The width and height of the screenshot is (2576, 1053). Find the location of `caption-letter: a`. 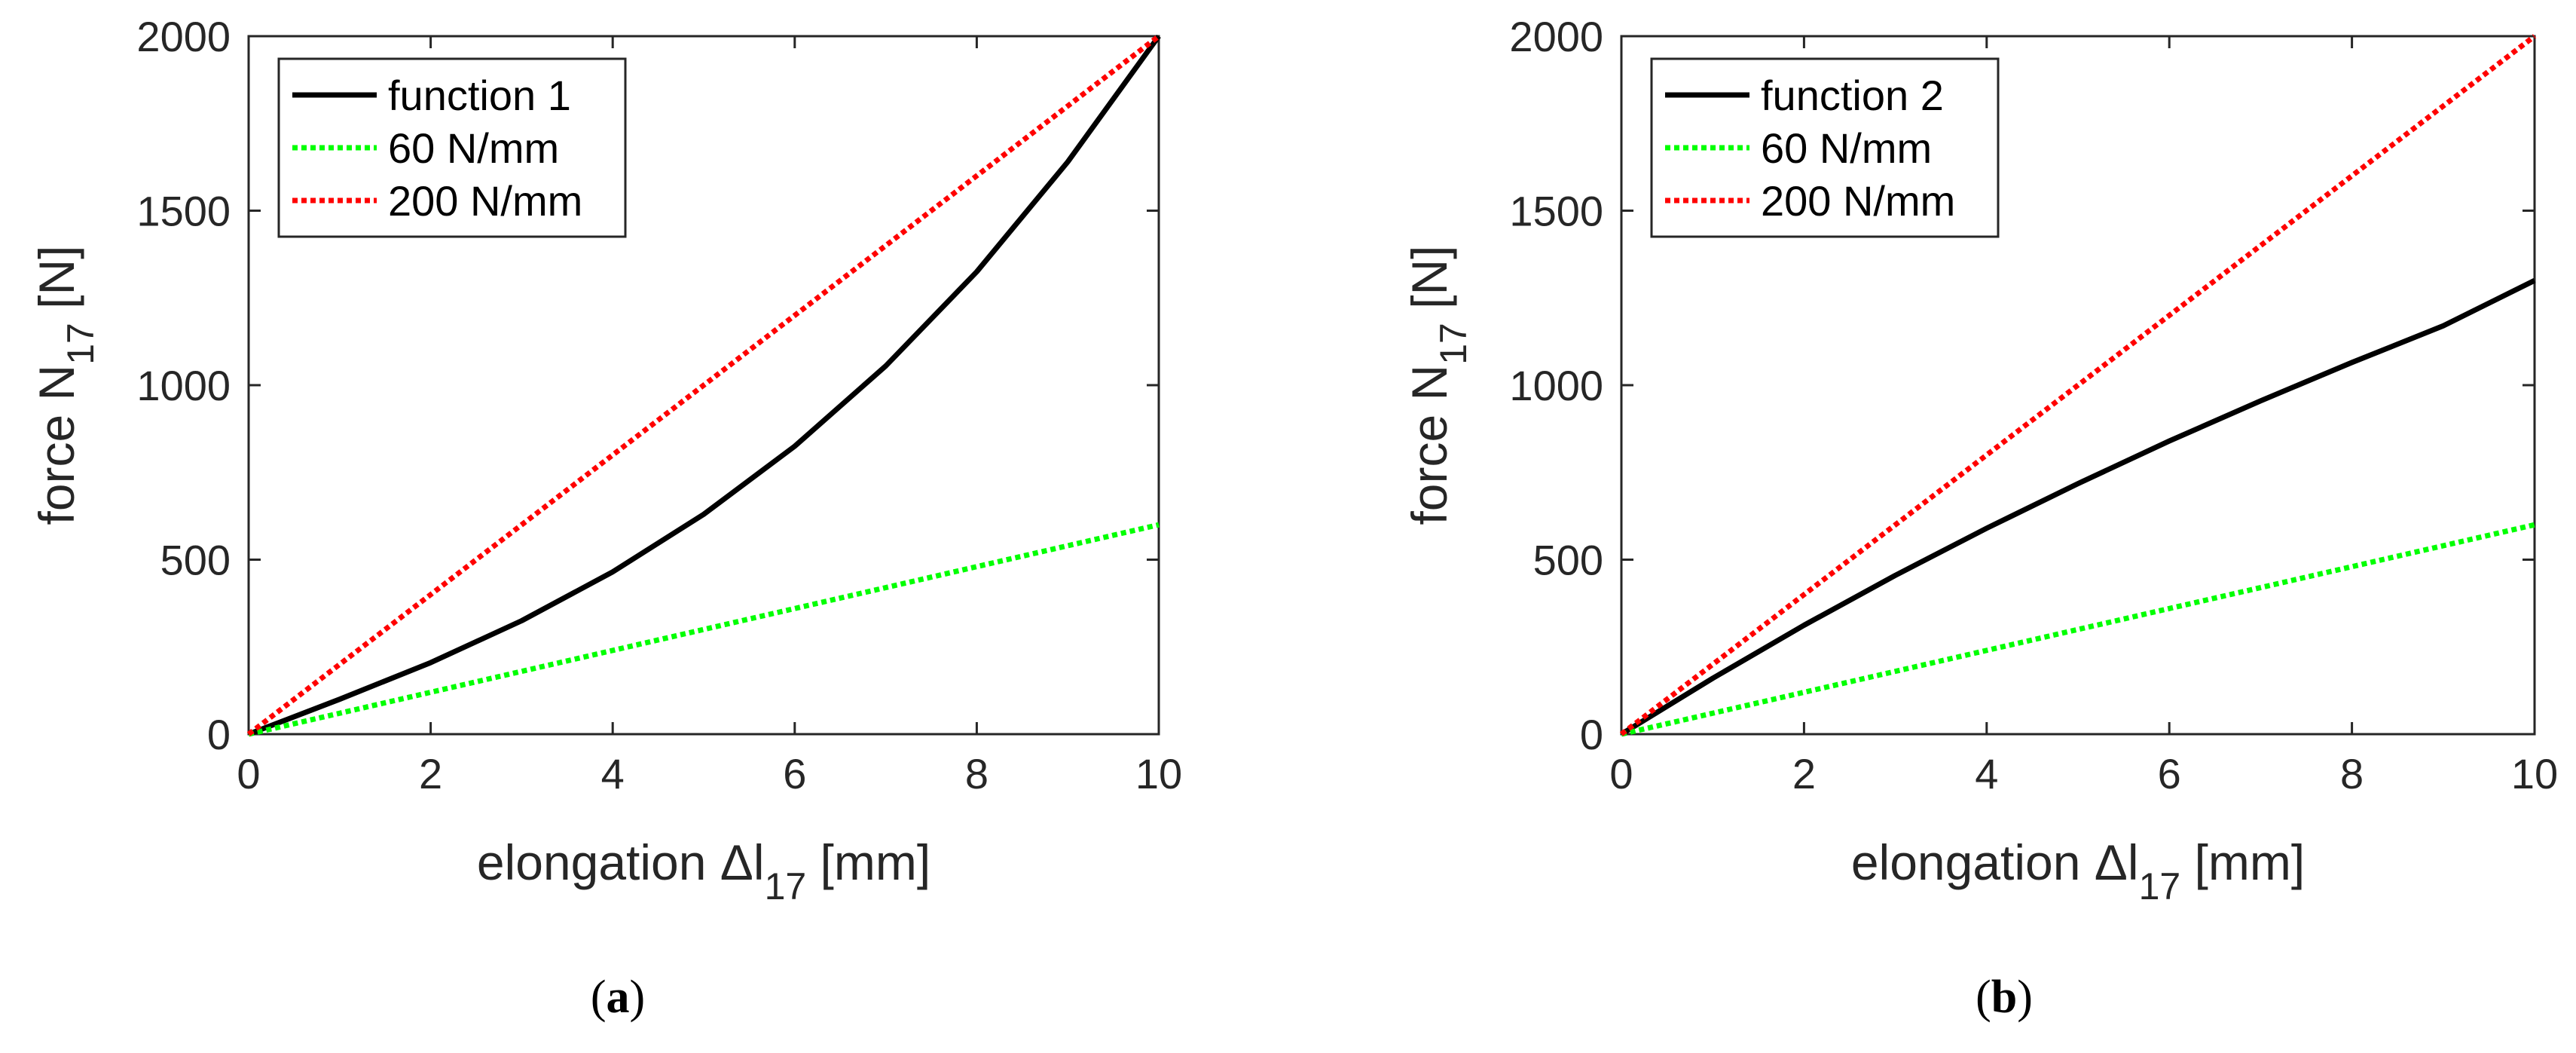

caption-letter: a is located at coordinates (618, 997).